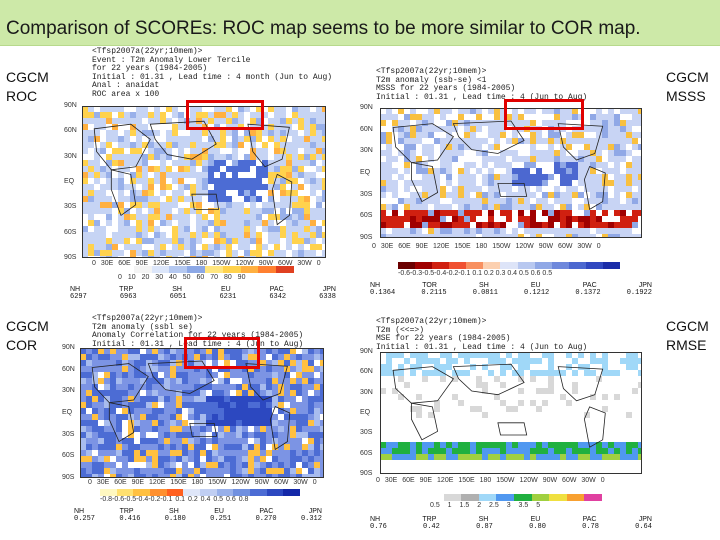 Image resolution: width=720 pixels, height=540 pixels. Describe the element at coordinates (544, 114) in the screenshot. I see `highlight-box-msss` at that location.